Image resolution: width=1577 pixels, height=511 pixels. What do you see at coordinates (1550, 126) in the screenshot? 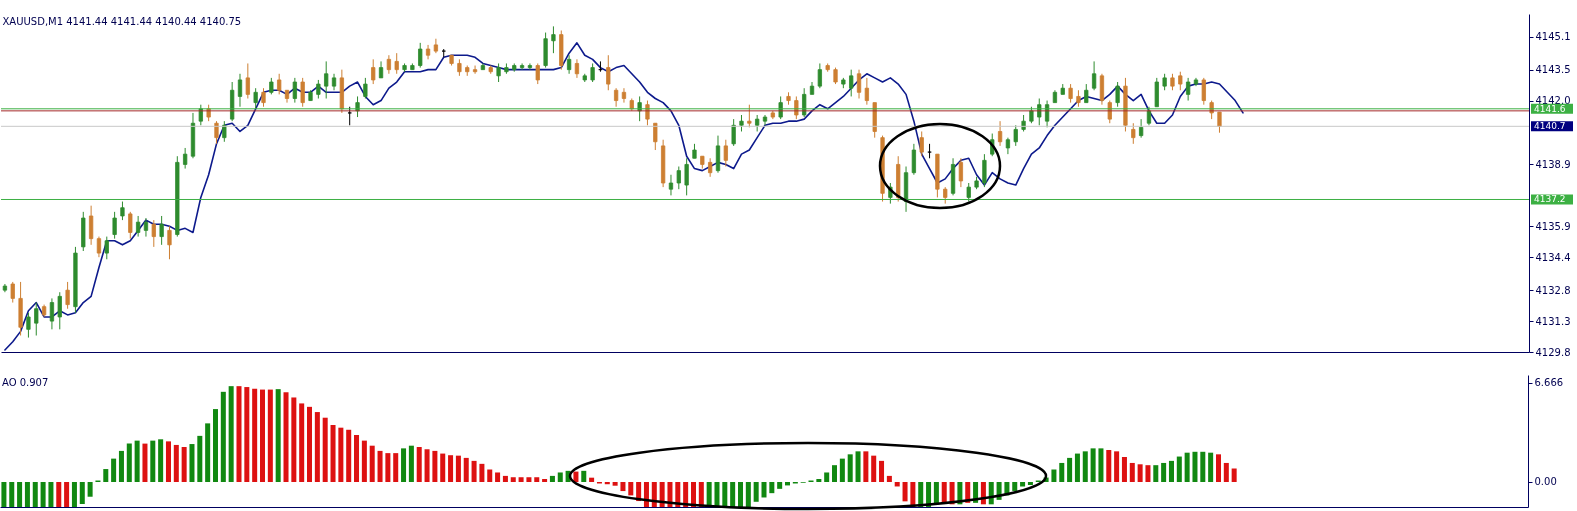
I see `ref-line-label: 4140.7` at bounding box center [1550, 126].